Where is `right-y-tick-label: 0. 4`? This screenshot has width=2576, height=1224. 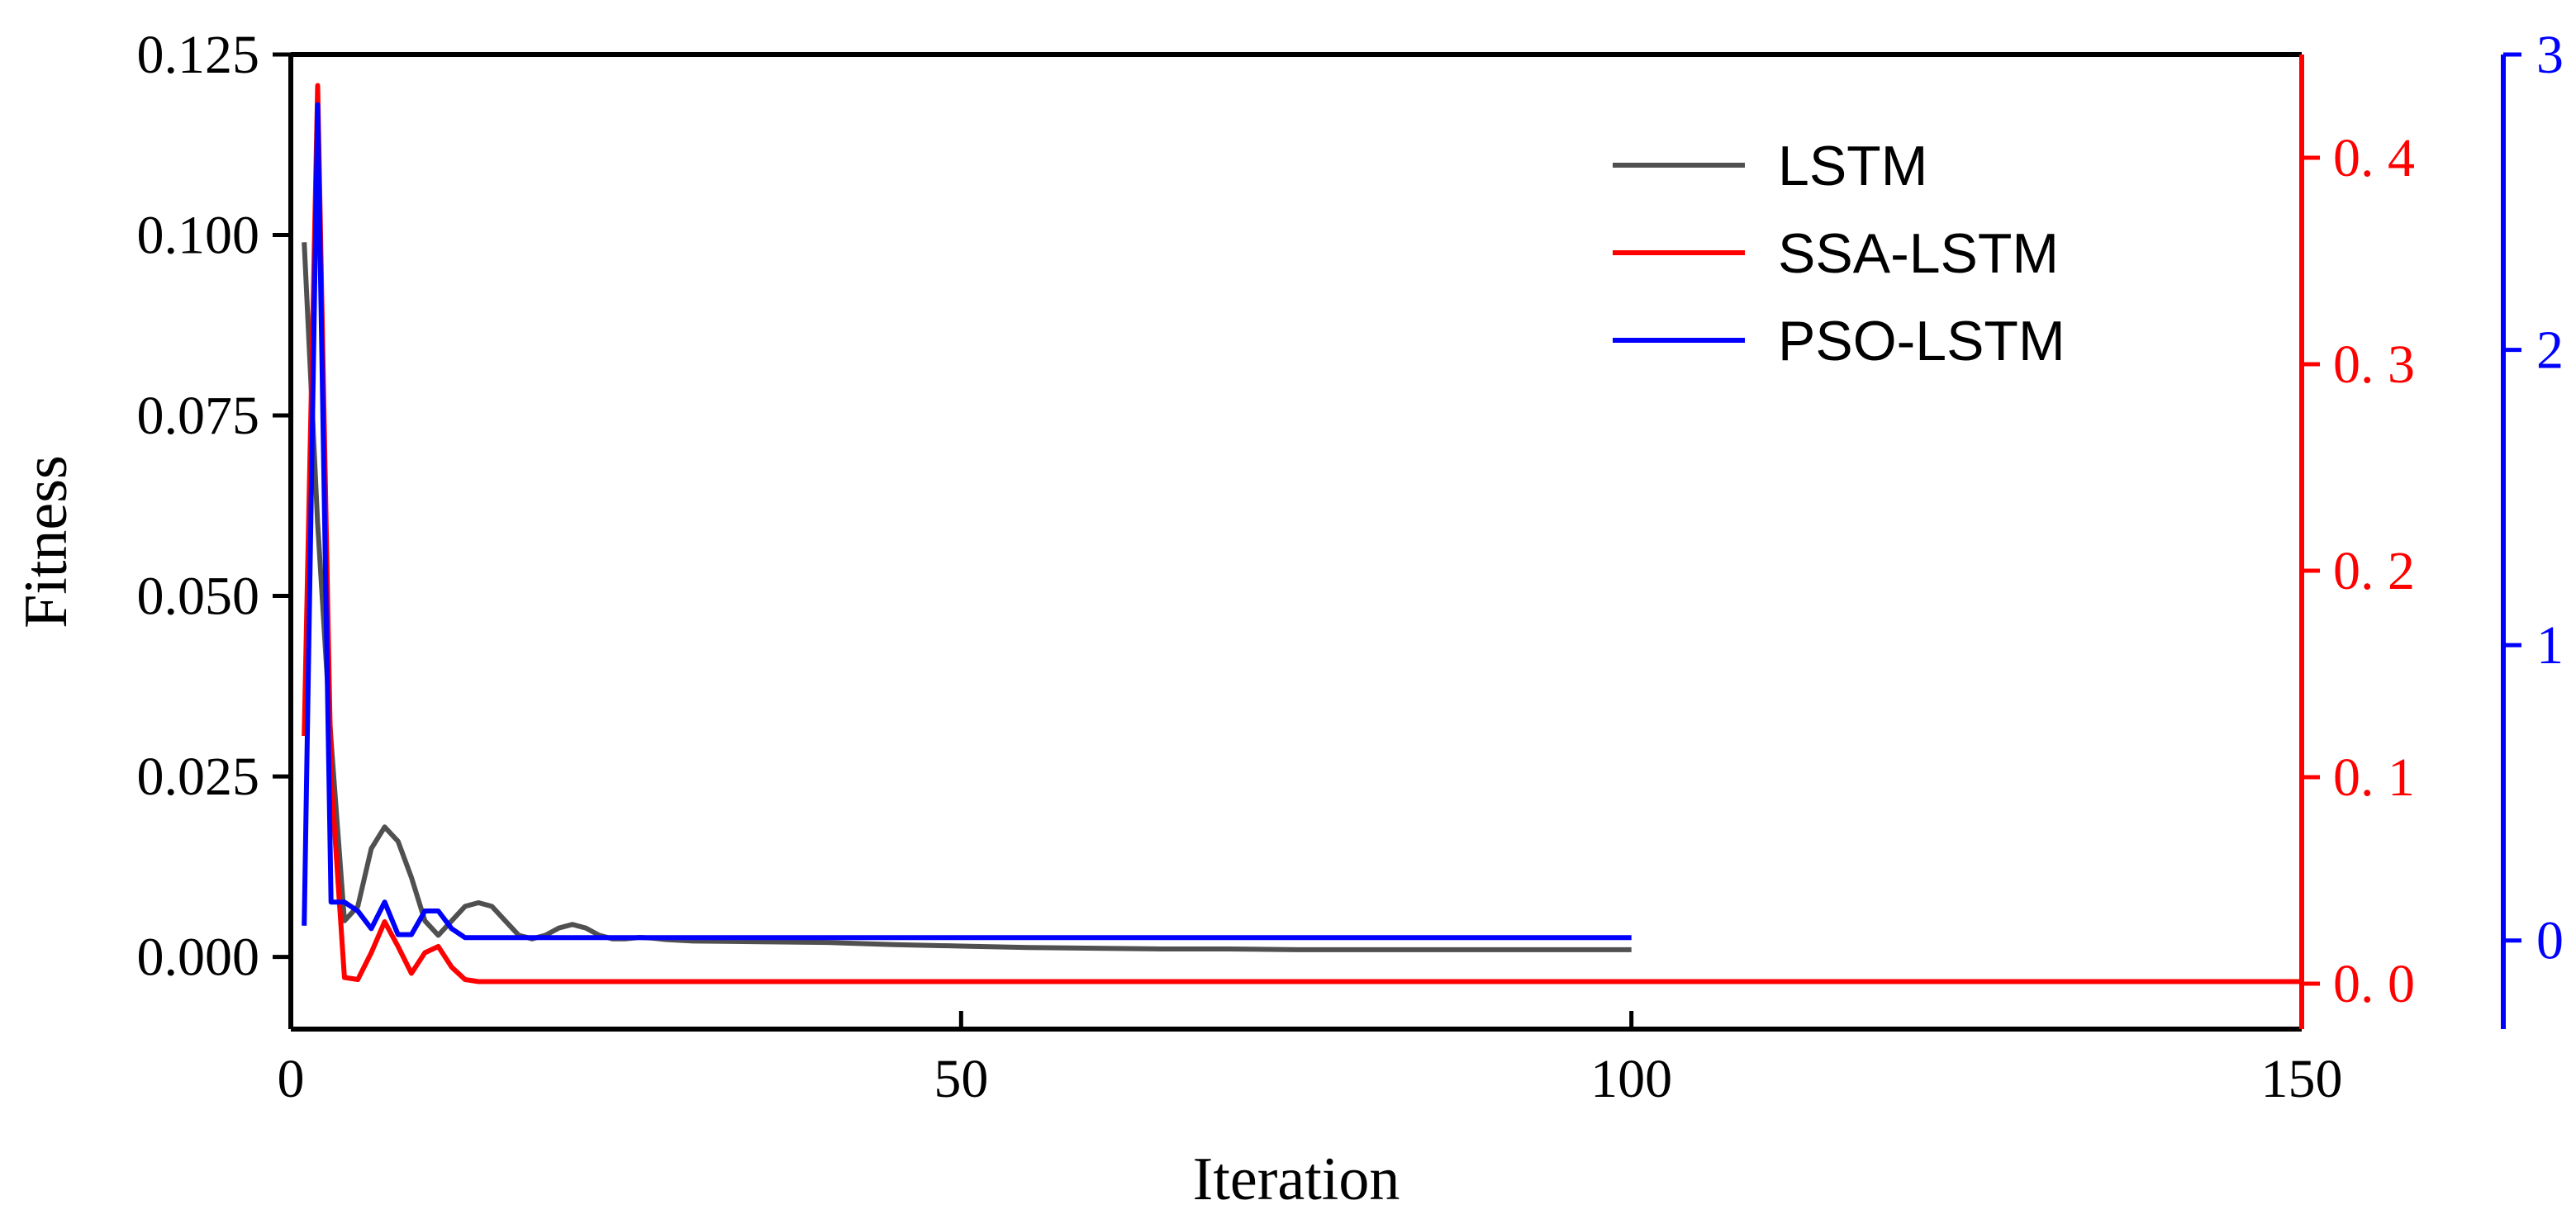 right-y-tick-label: 0. 4 is located at coordinates (2374, 158).